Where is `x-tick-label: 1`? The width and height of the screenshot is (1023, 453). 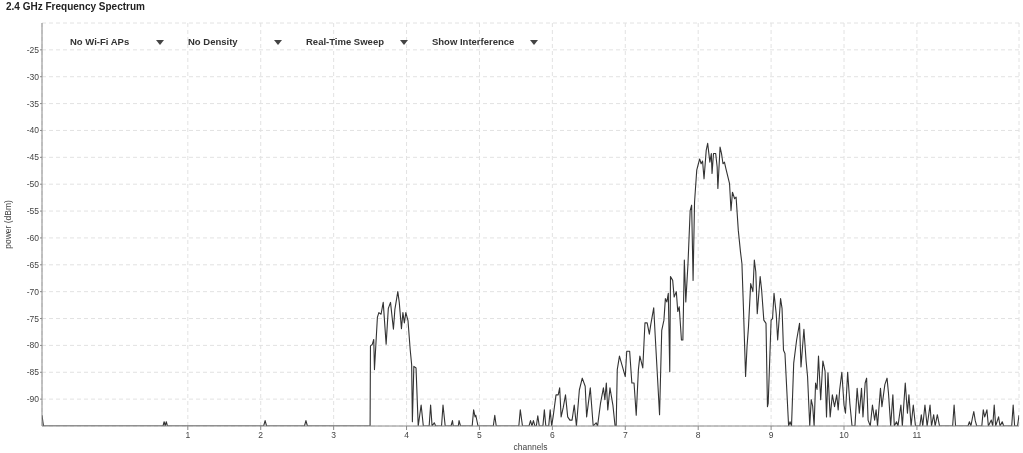
x-tick-label: 1 is located at coordinates (188, 435).